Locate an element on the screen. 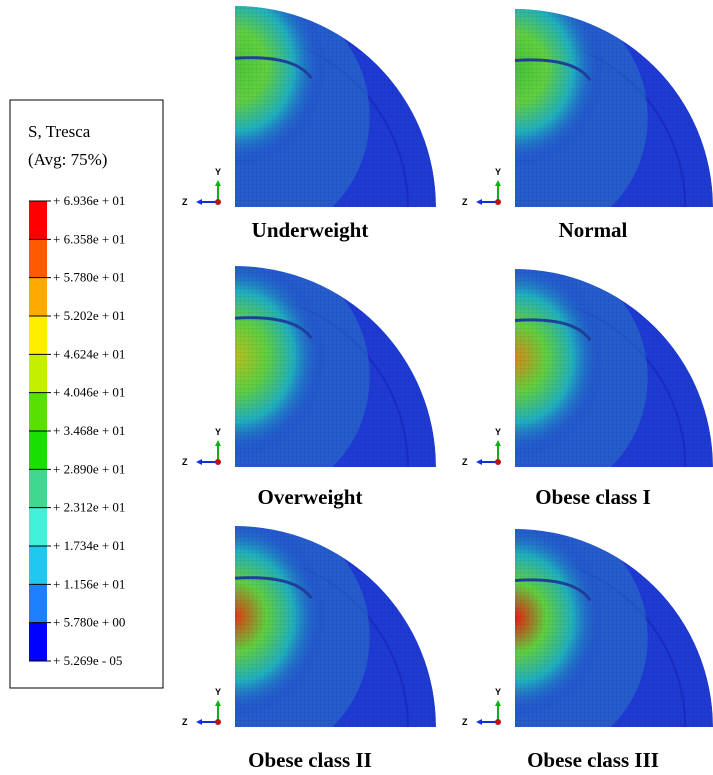 This screenshot has width=713, height=775. panel-label: Obese class I is located at coordinates (593, 497).